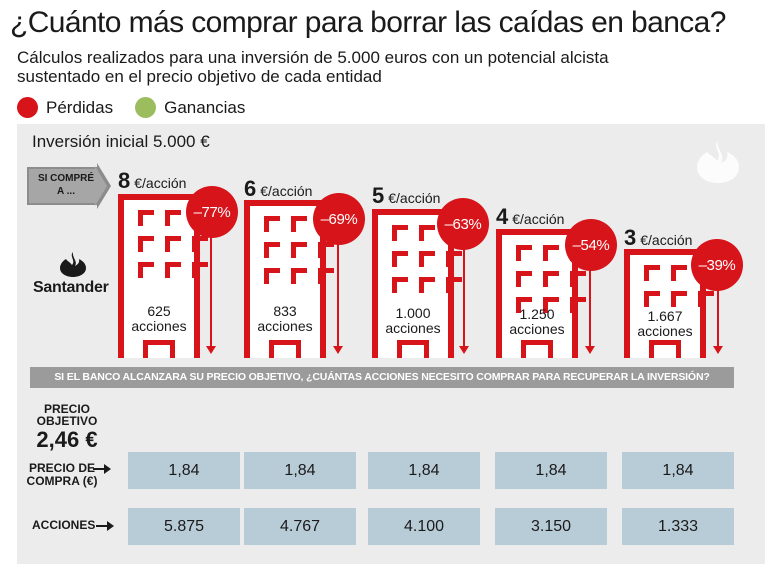 This screenshot has height=576, width=770. Describe the element at coordinates (502, 216) in the screenshot. I see `buy-price-value: 4` at that location.